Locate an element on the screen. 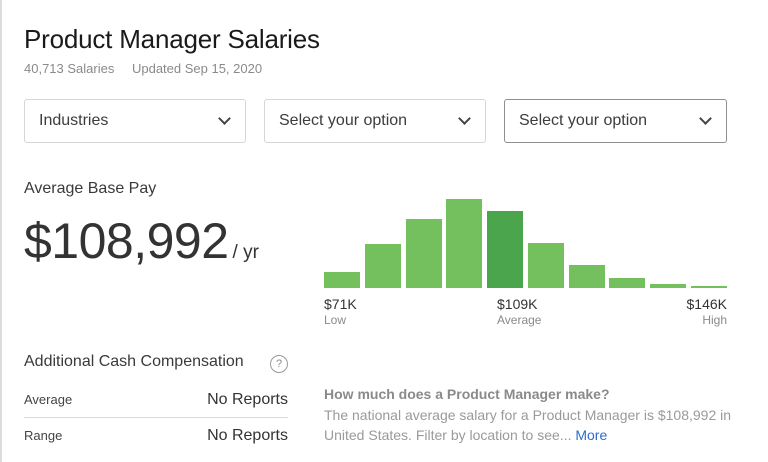 Image resolution: width=768 pixels, height=462 pixels. more-link: More is located at coordinates (591, 435).